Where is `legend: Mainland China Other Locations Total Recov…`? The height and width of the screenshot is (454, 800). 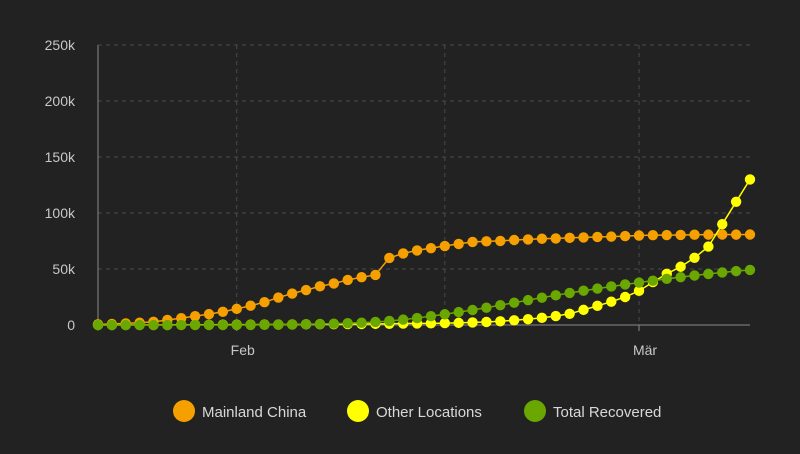
legend: Mainland China Other Locations Total Recov… is located at coordinates (417, 411).